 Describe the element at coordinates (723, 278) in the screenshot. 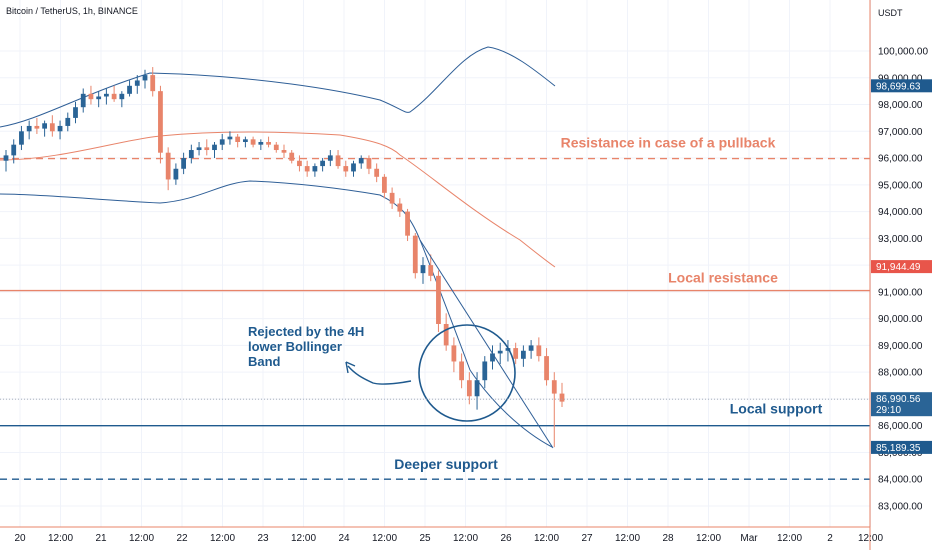

I see `level-label: Local resistance` at that location.